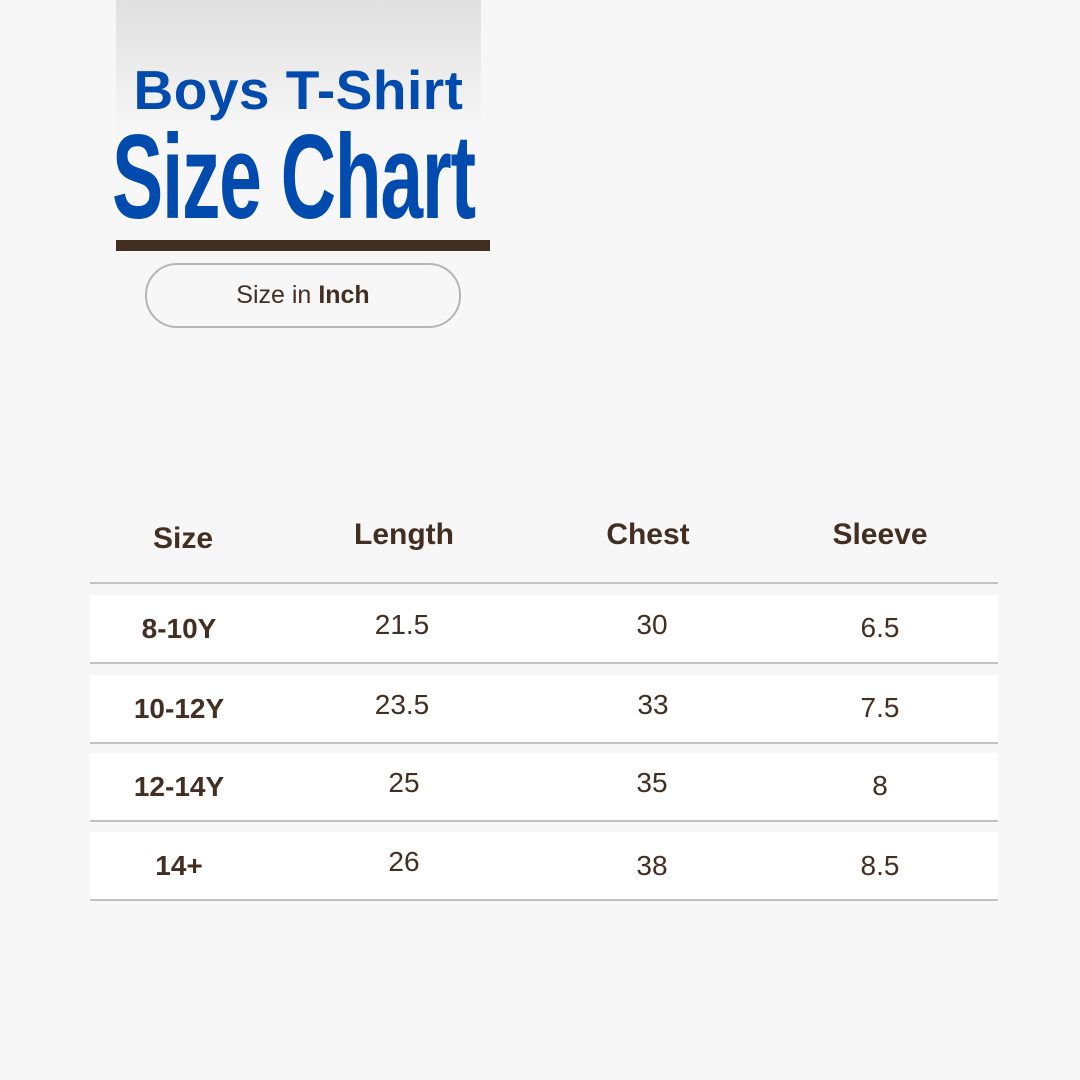 The width and height of the screenshot is (1080, 1080). Describe the element at coordinates (880, 707) in the screenshot. I see `cell-sleeve: 7.5` at that location.